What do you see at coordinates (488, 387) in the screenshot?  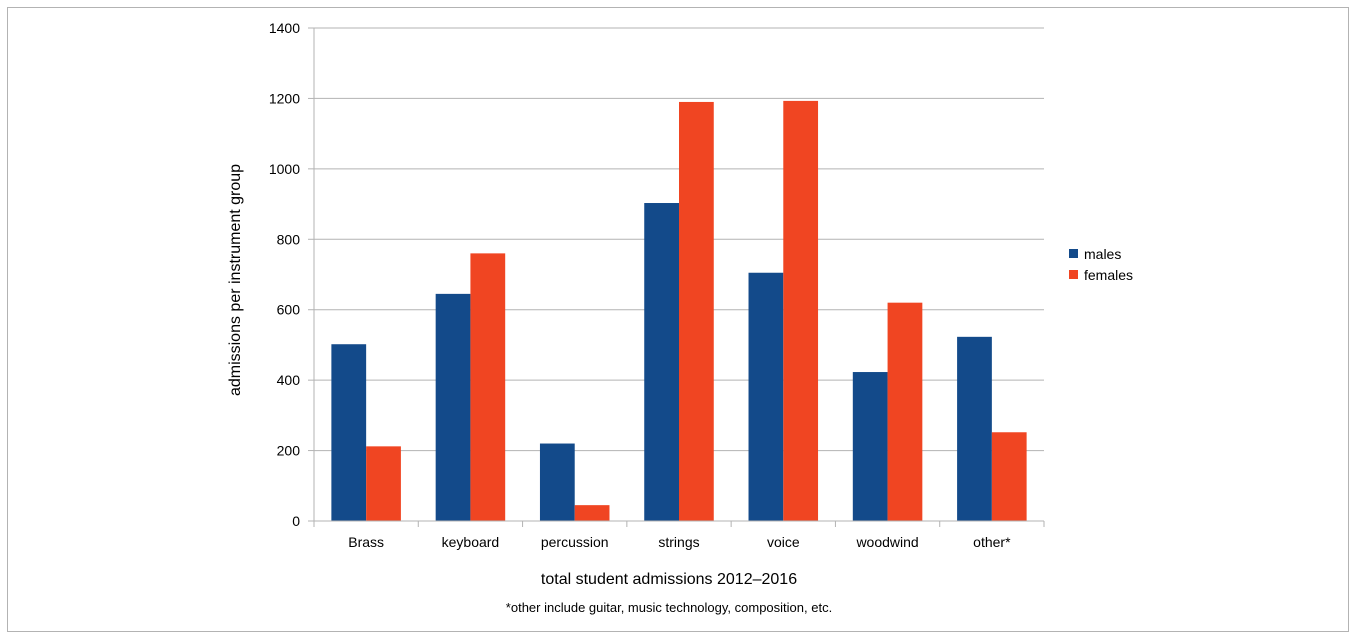 I see `bar-females-keyboard` at bounding box center [488, 387].